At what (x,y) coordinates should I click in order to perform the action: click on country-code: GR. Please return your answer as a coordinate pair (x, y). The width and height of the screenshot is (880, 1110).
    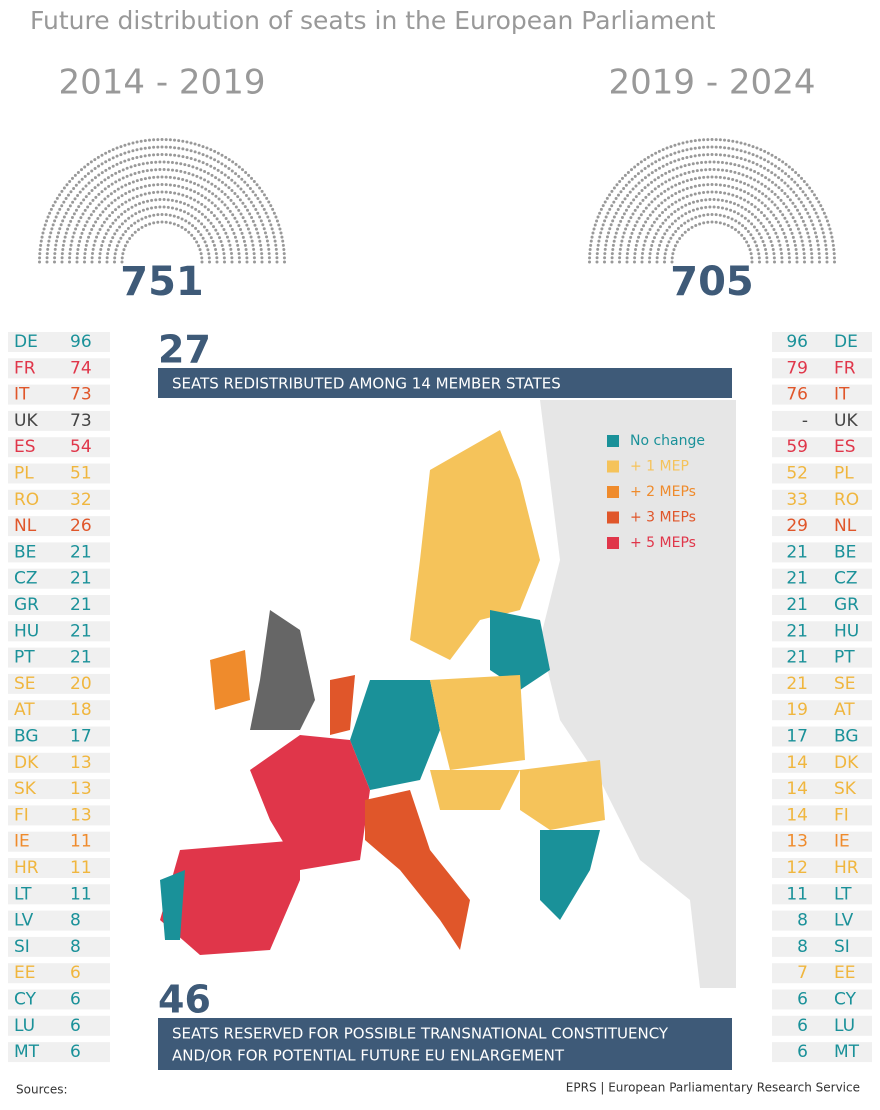
    Looking at the image, I should click on (26, 605).